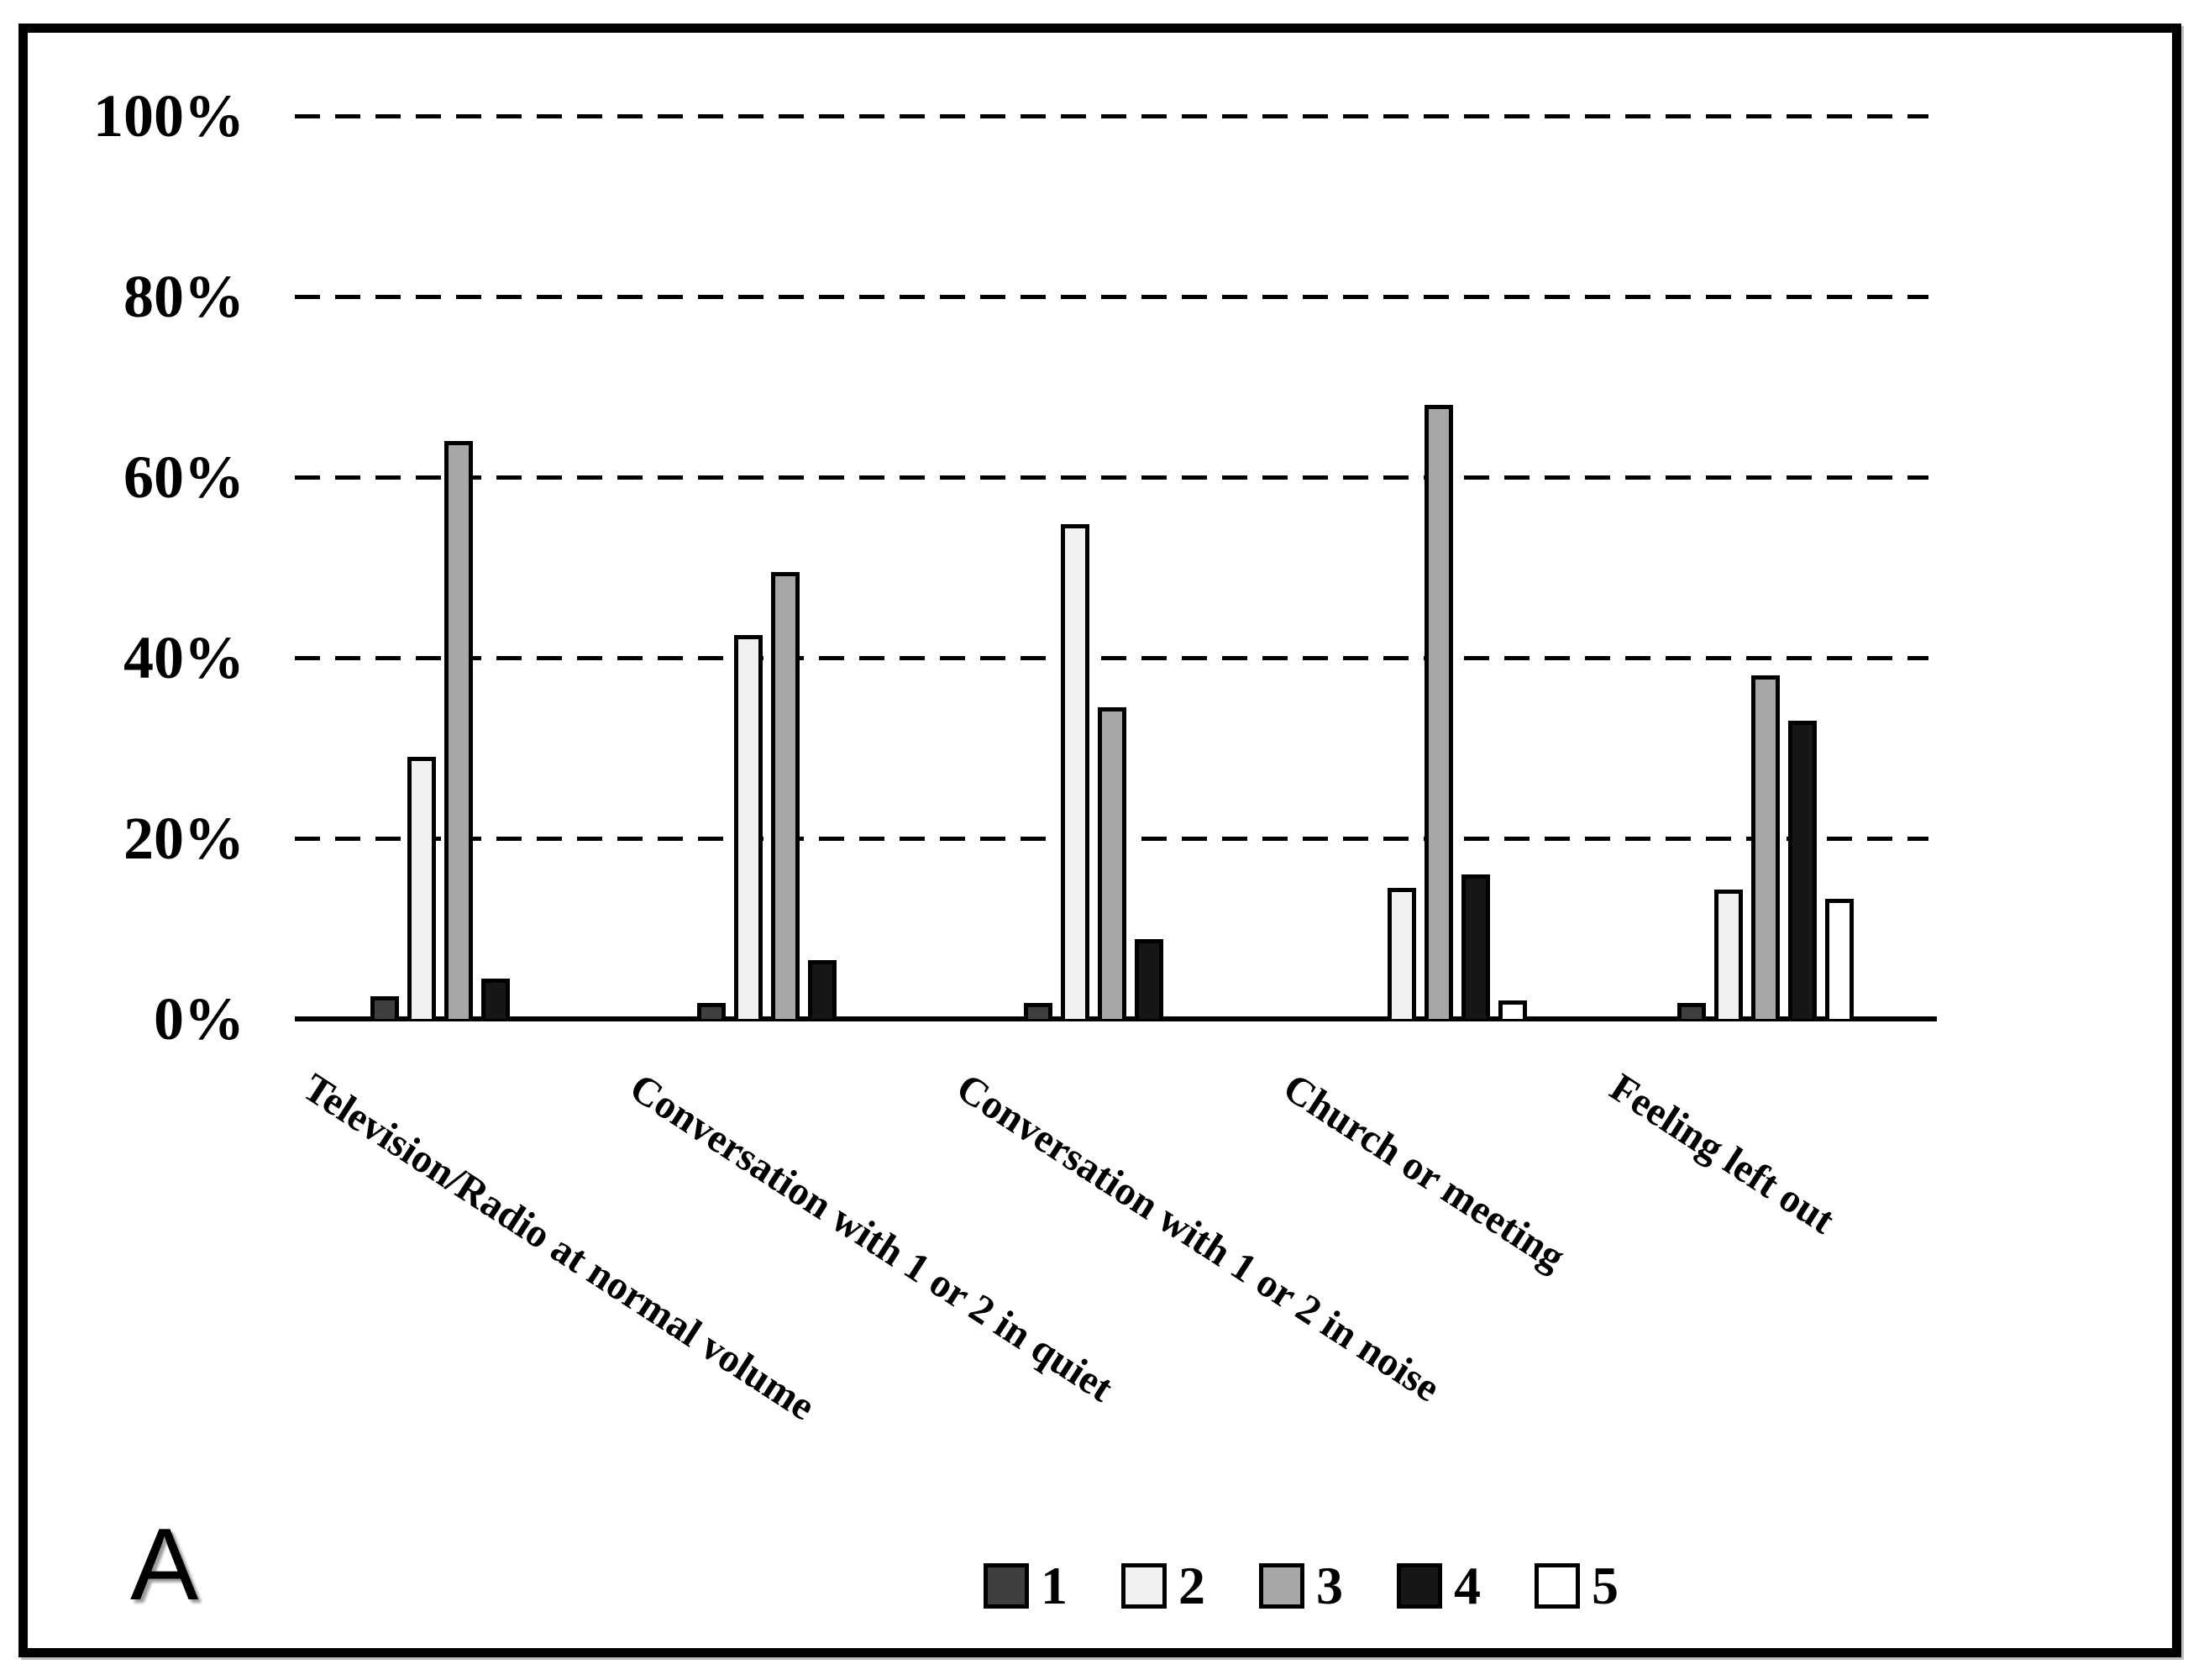  Describe the element at coordinates (1722, 1153) in the screenshot. I see `x-category-label: Feeling left out` at that location.